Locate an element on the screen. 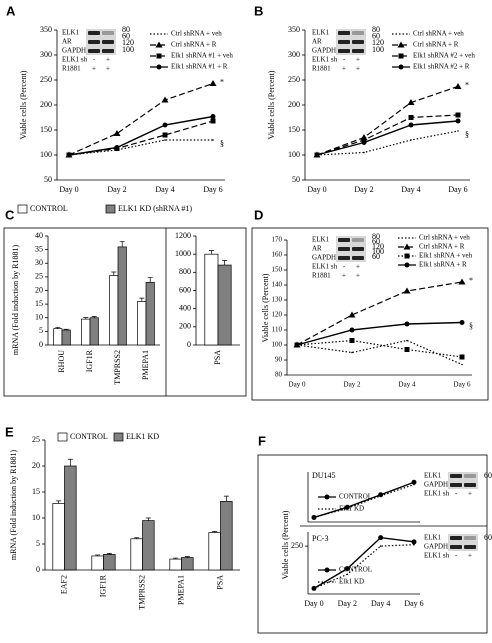 The height and width of the screenshot is (643, 492). y-tick-label: 80 is located at coordinates (279, 375).